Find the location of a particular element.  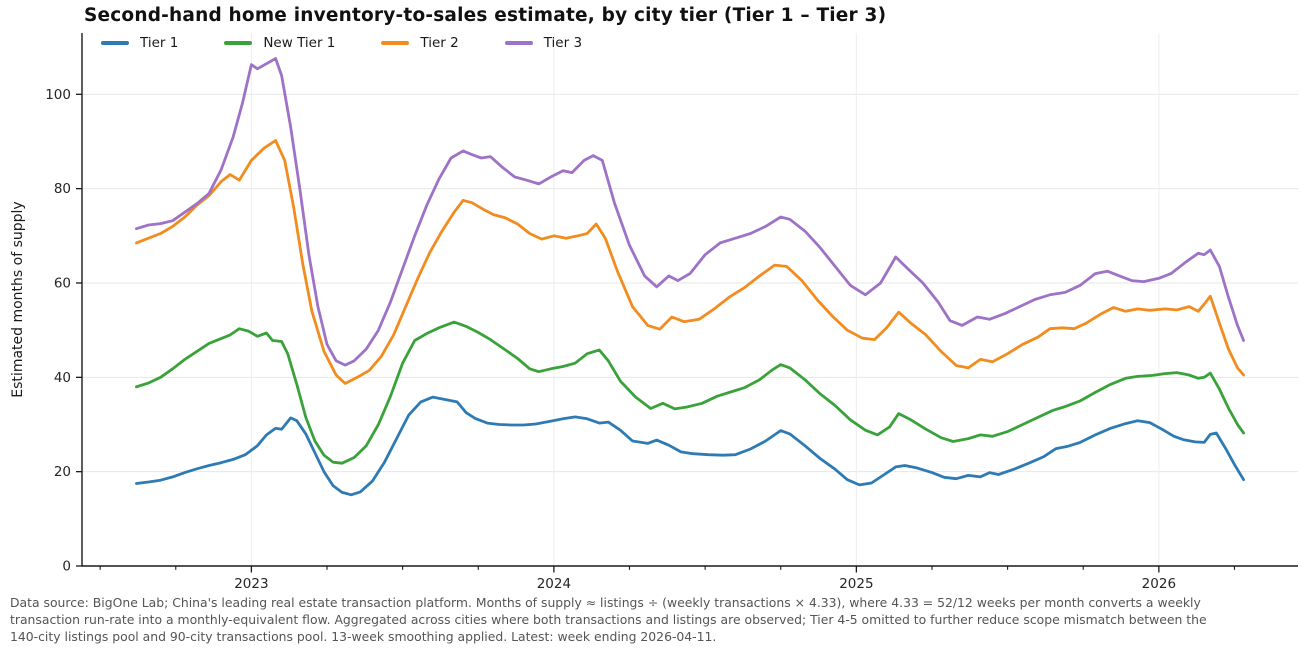

x-tick-label: 2025 is located at coordinates (856, 584).